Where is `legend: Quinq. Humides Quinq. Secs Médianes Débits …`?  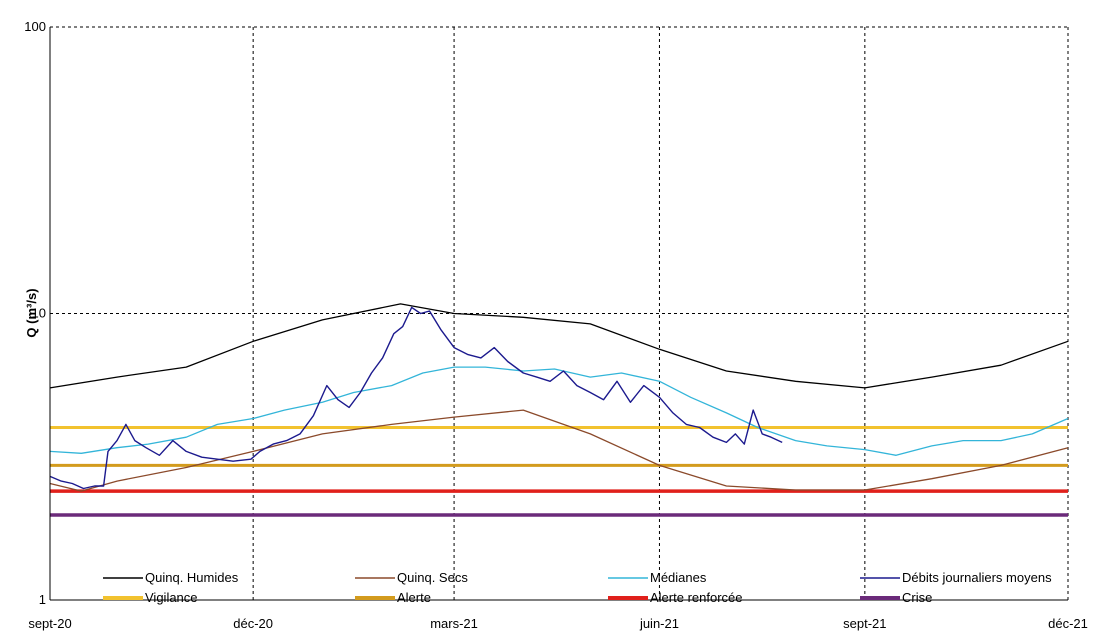
legend: Quinq. Humides Quinq. Secs Médianes Débits … is located at coordinates (577, 587).